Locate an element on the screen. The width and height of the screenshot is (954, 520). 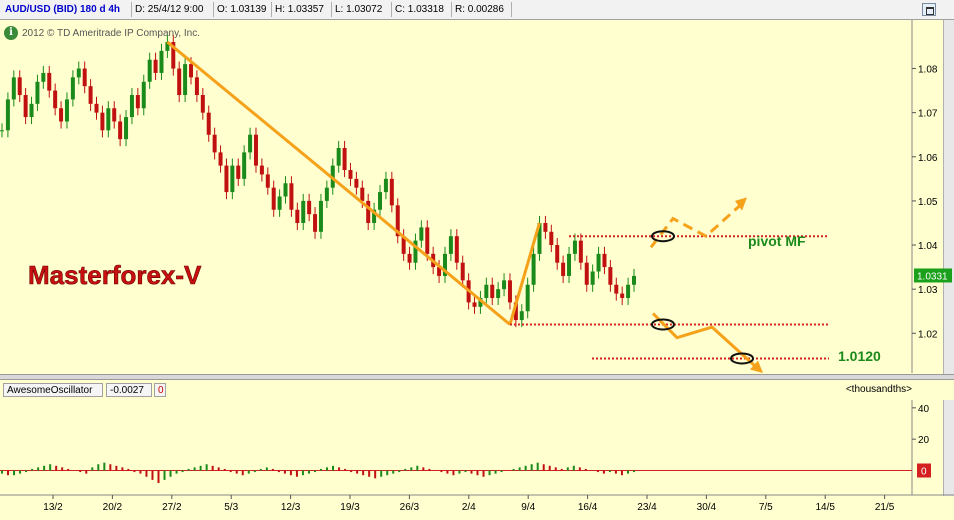
x-tick-label: 20/2 is located at coordinates (113, 507).